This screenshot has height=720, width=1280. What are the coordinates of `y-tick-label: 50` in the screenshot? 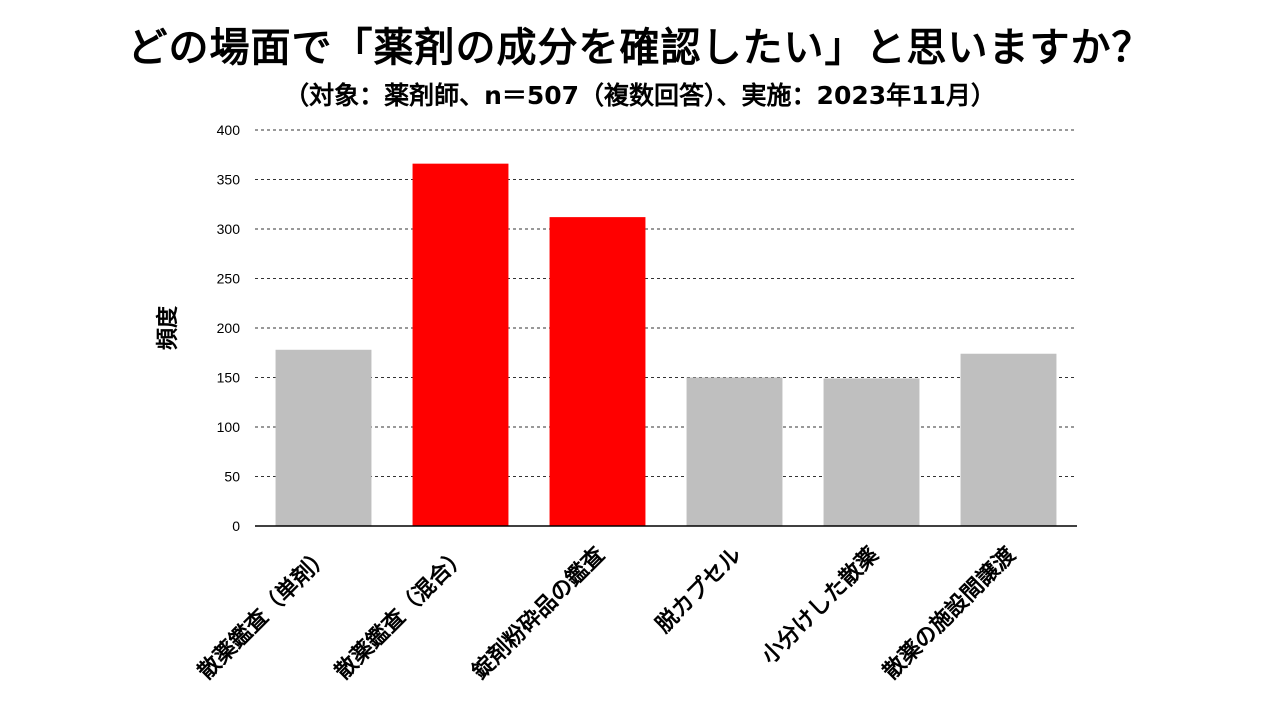 It's located at (232, 477).